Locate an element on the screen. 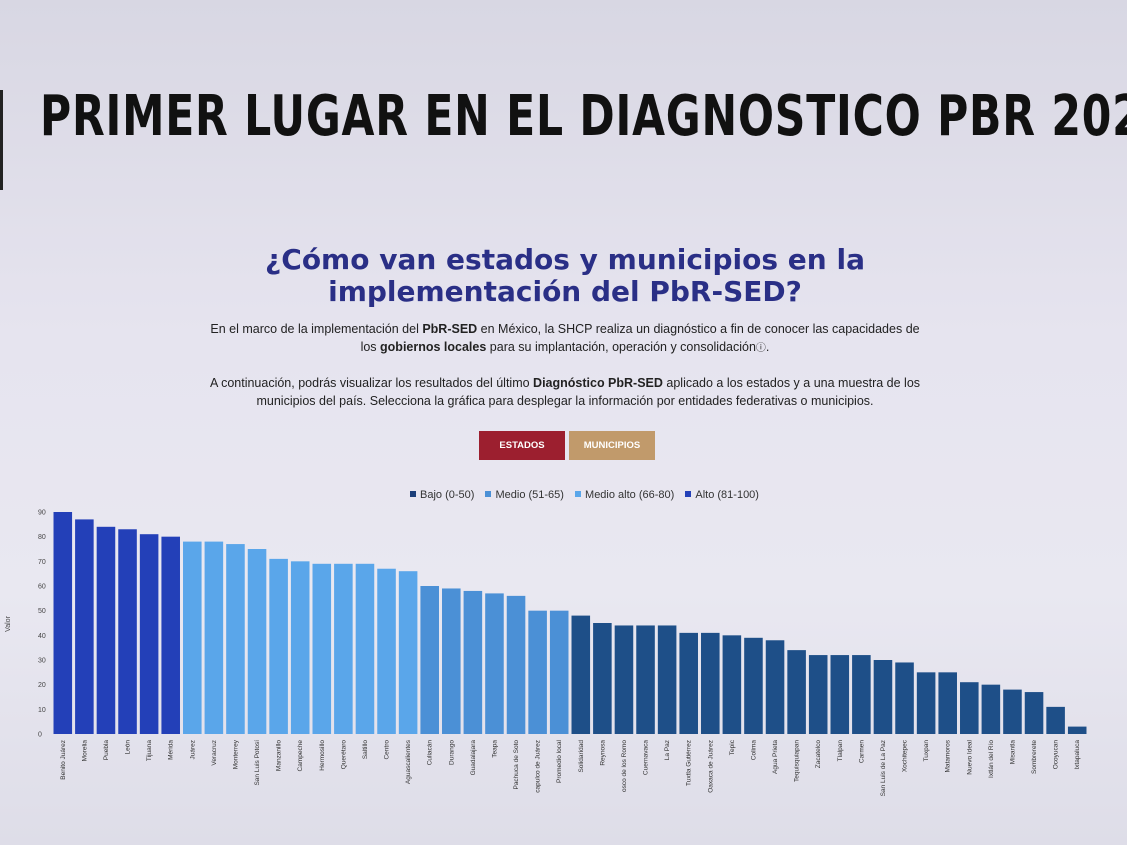  x-tick-label: Colima is located at coordinates (753, 750).